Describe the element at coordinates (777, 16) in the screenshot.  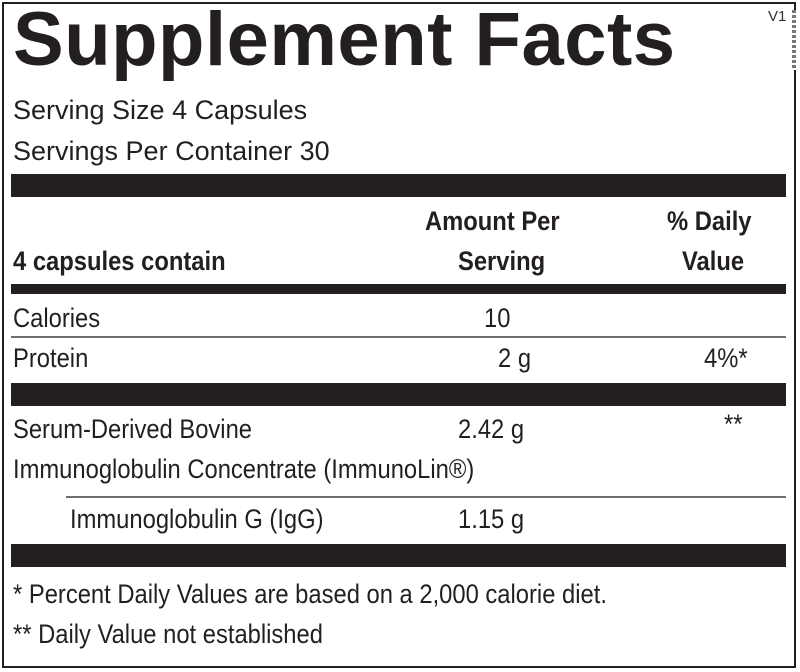
I see `version-tag: V1` at that location.